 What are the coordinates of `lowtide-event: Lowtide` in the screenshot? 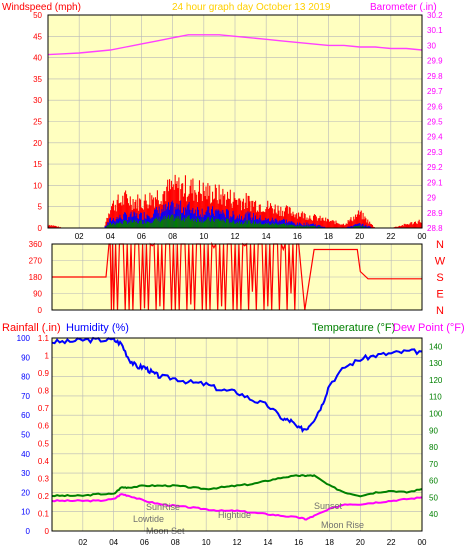 It's located at (148, 519).